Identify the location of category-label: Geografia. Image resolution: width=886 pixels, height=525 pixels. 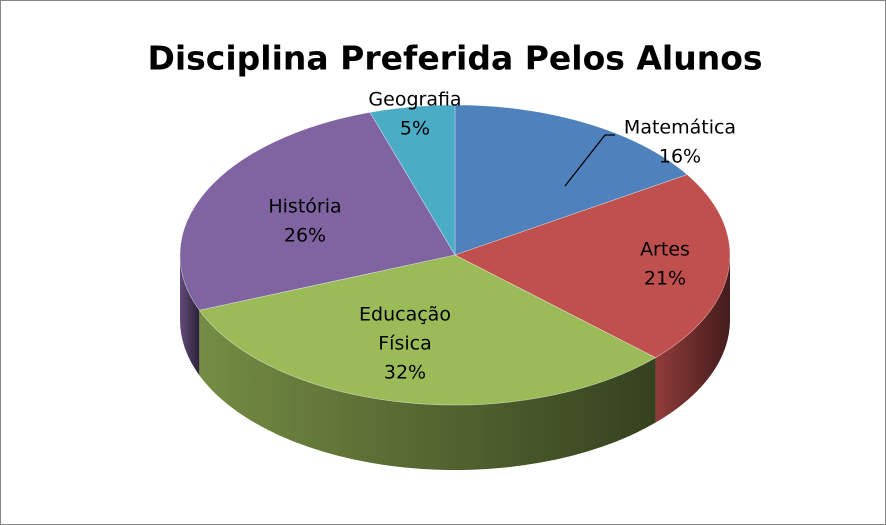
(414, 100).